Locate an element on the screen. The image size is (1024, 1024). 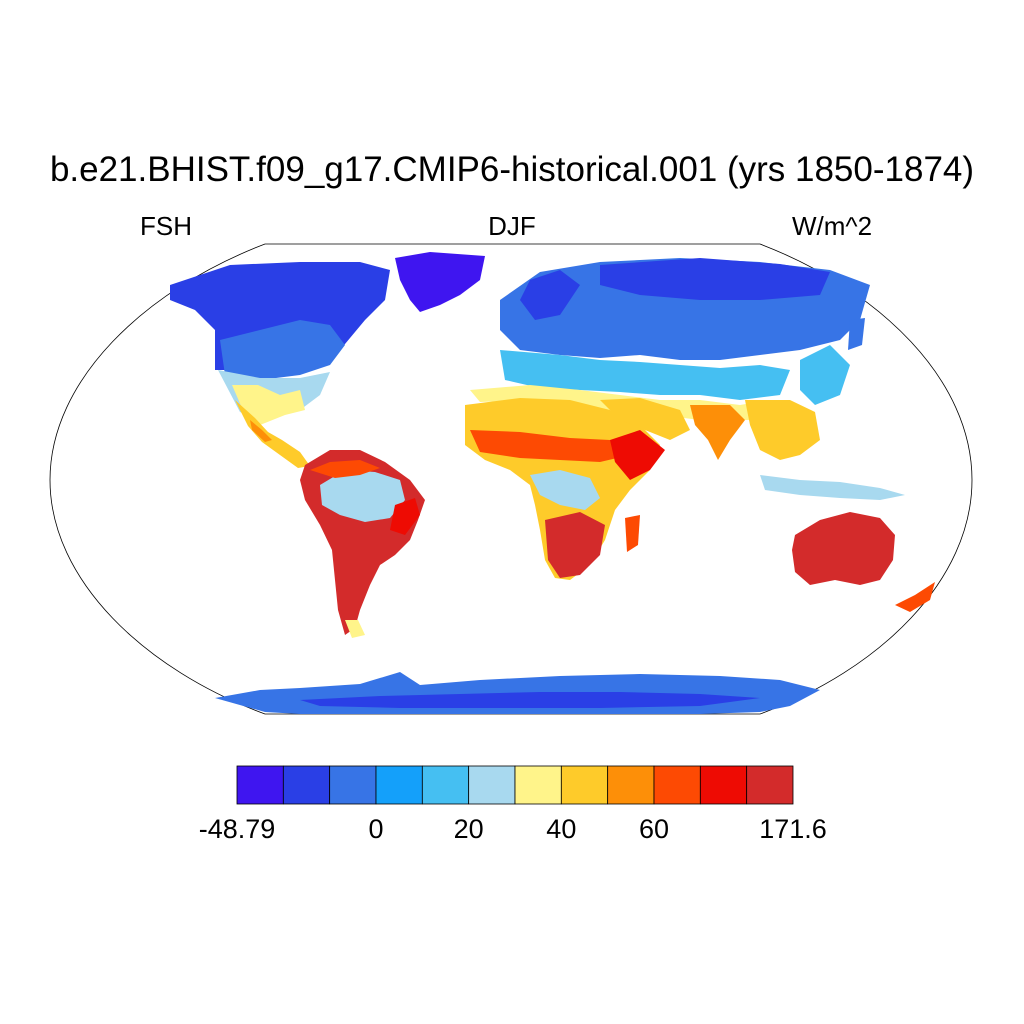
units-label: W/m^2 is located at coordinates (832, 226).